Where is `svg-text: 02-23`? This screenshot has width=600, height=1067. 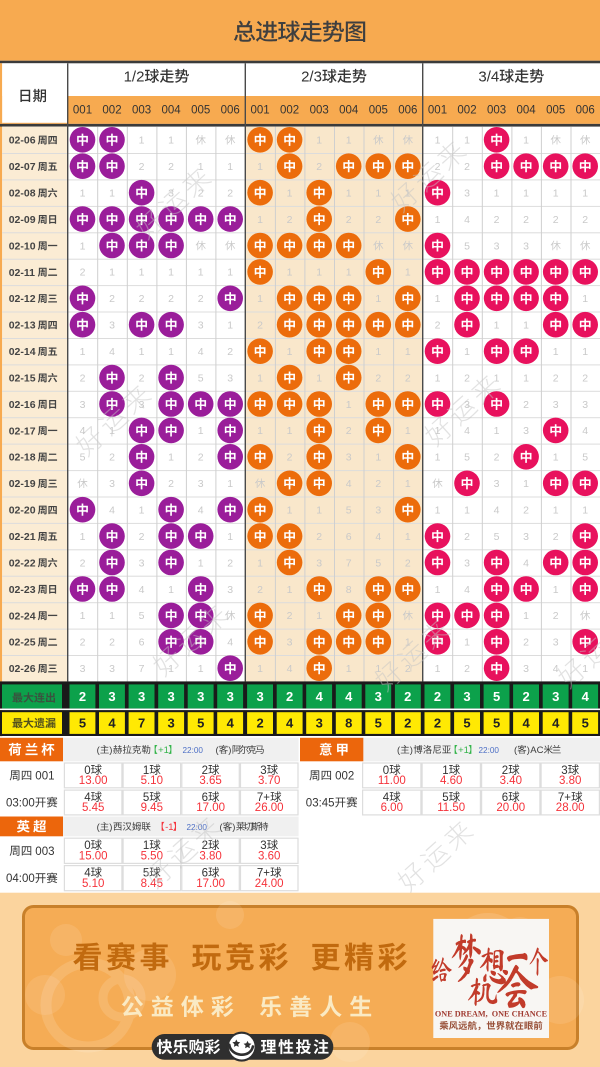
svg-text: 02-23 is located at coordinates (22, 590).